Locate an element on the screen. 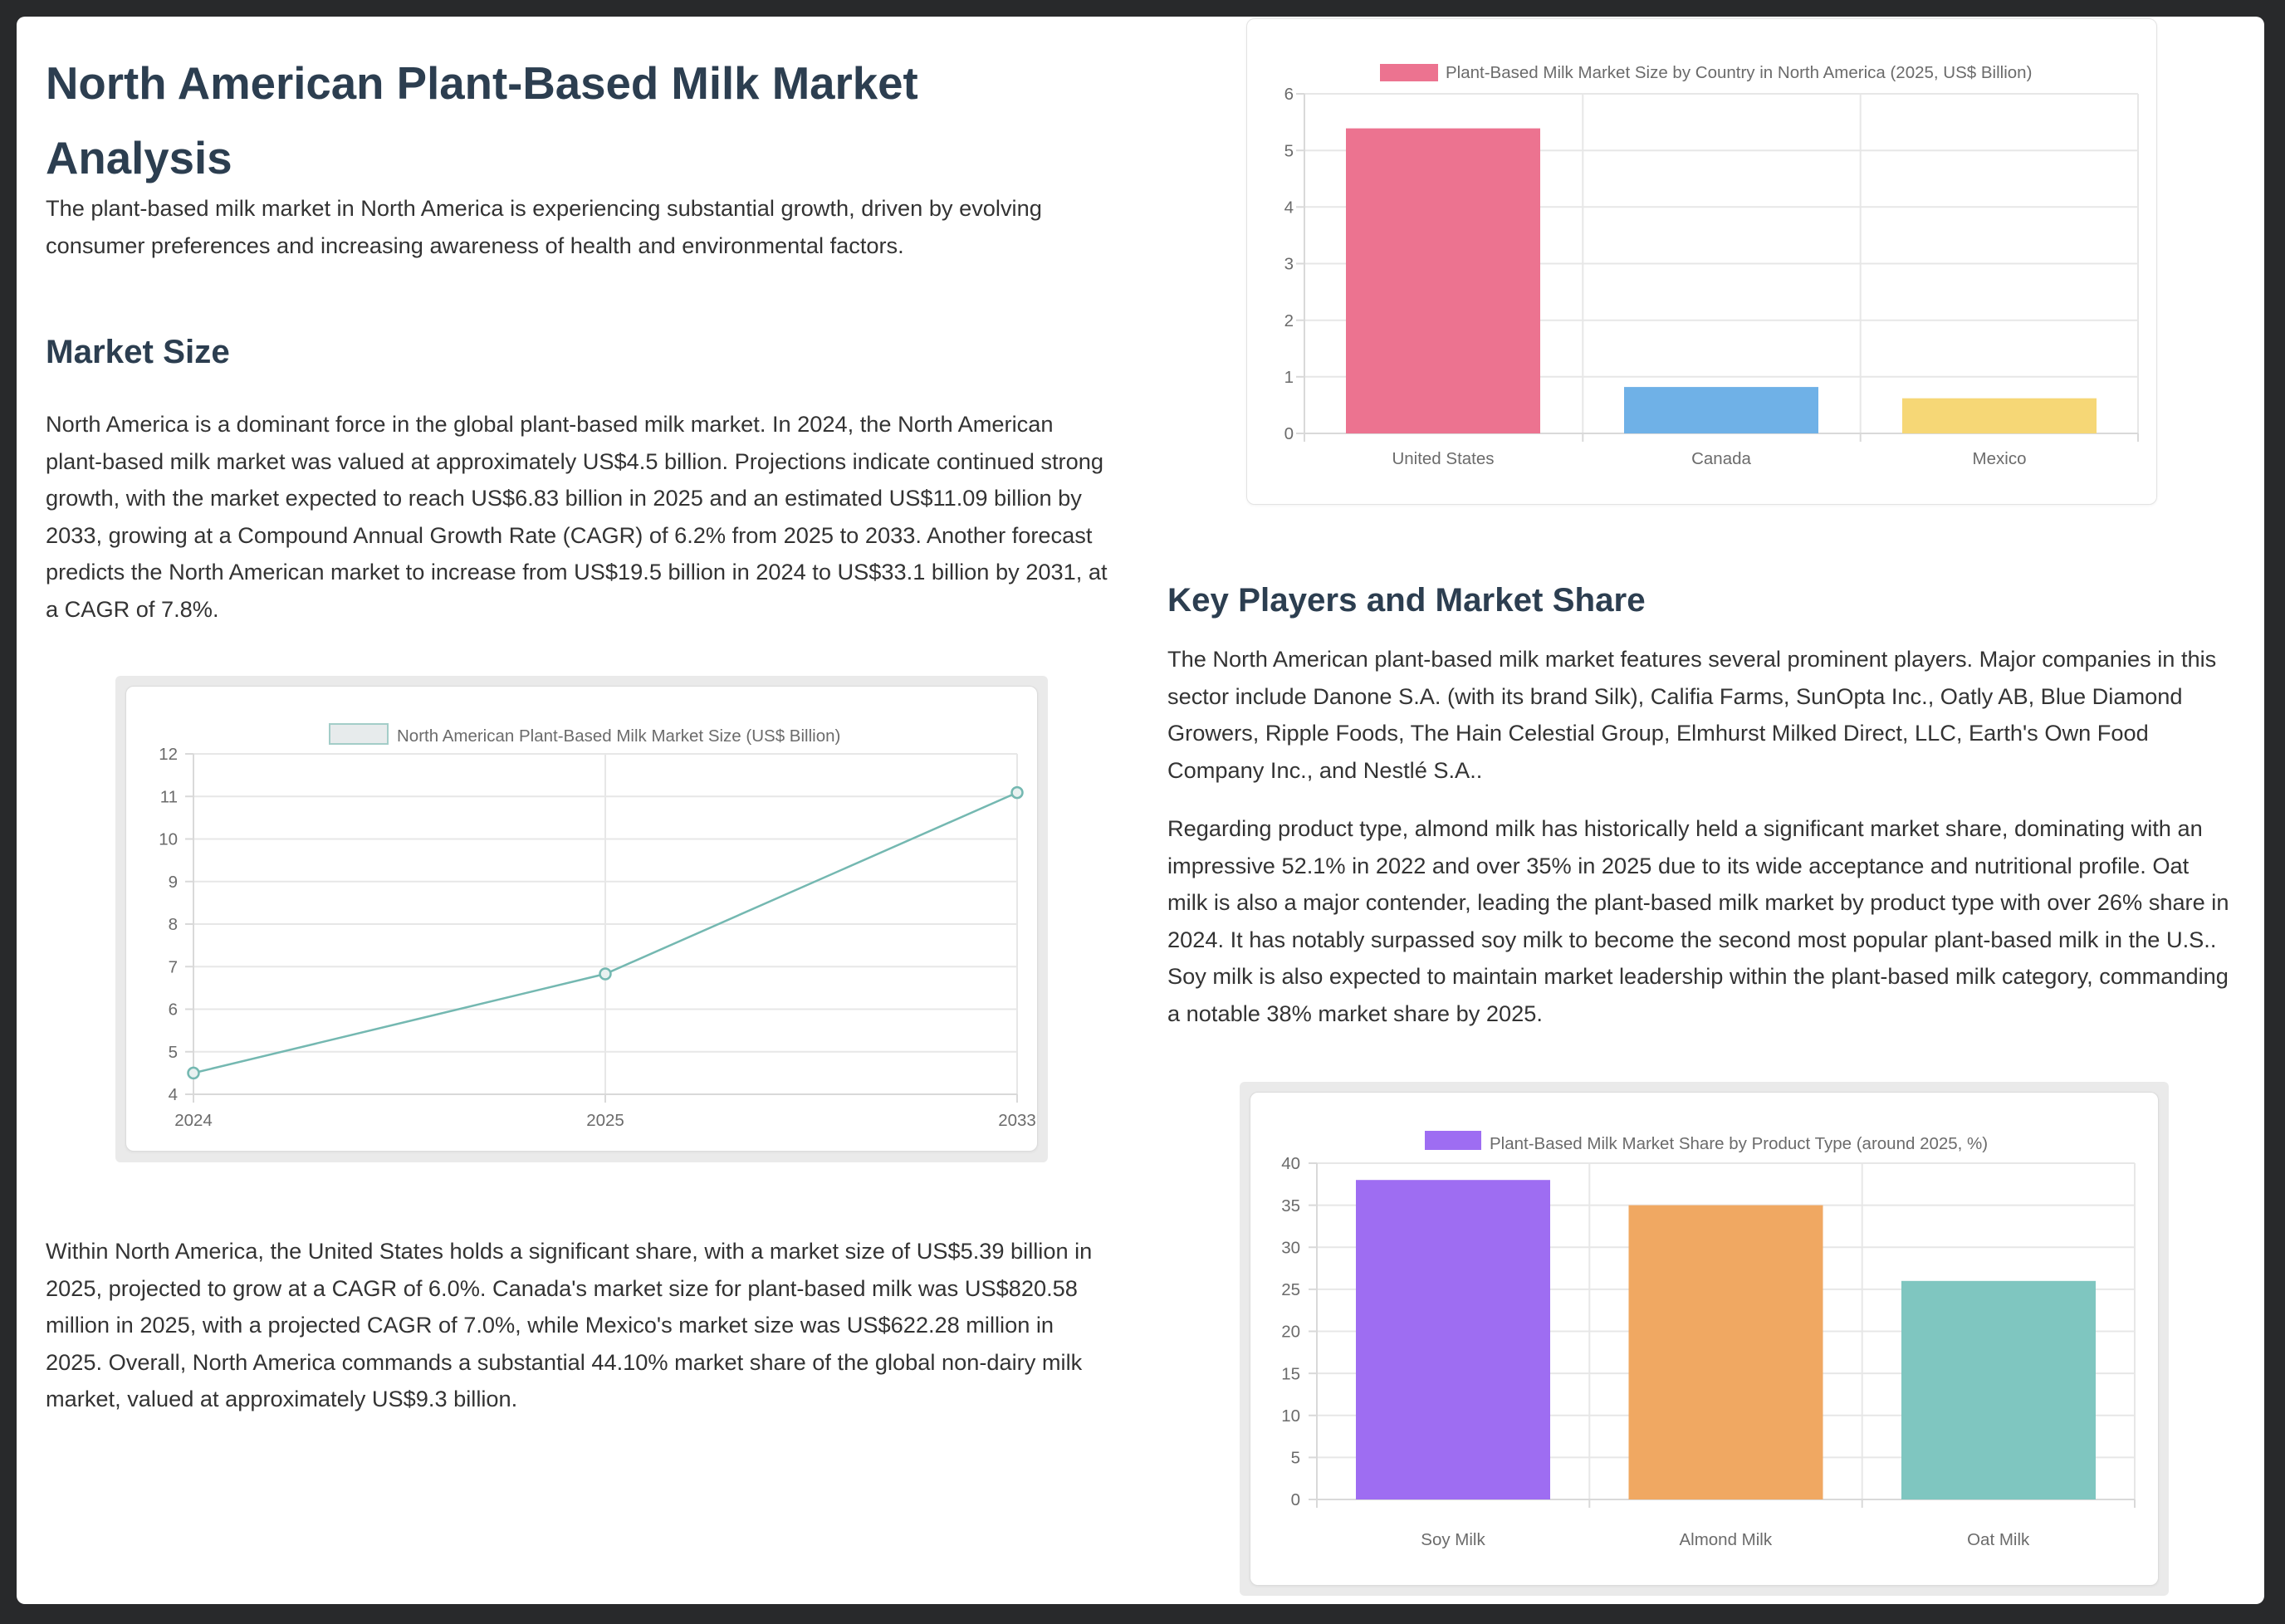  svg-text: 2024 is located at coordinates (193, 1120).